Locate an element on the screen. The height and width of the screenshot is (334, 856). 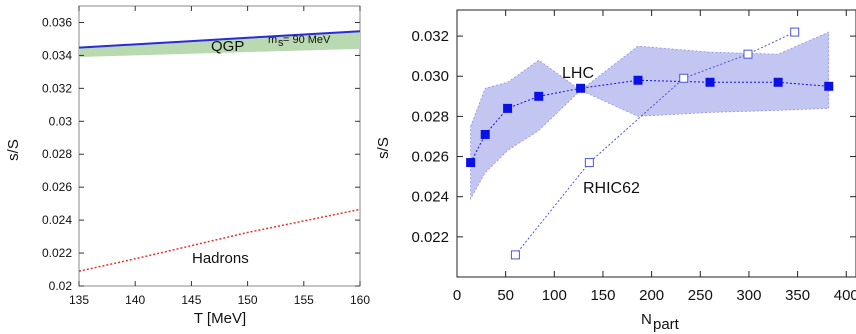
left-ytick-label: 0.032 is located at coordinates (57, 88).